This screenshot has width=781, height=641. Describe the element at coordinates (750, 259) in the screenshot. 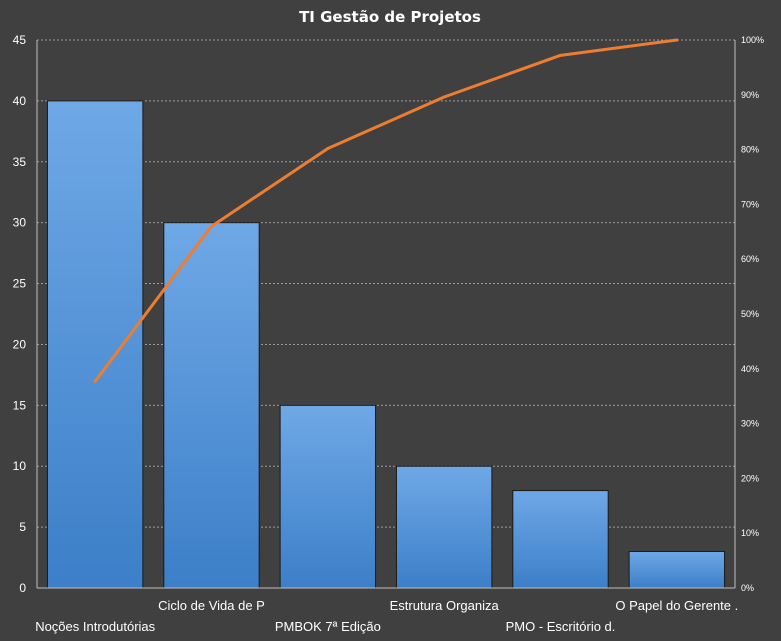

I see `y-right-tick-label: 60%` at that location.